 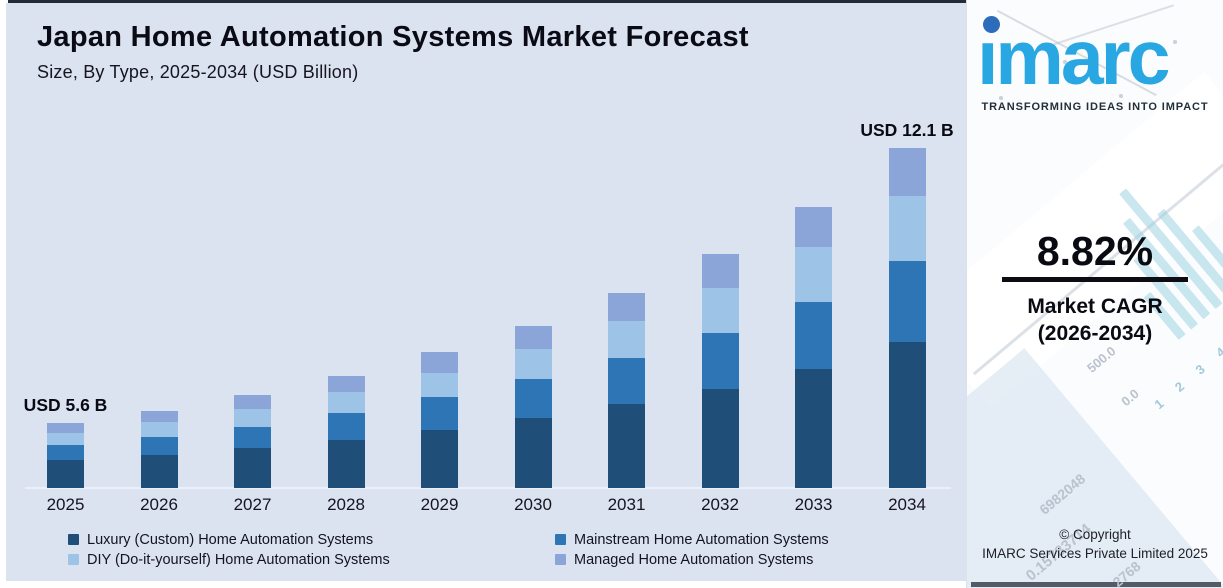 I want to click on x-axis-label-2034: 2034, so click(x=907, y=504).